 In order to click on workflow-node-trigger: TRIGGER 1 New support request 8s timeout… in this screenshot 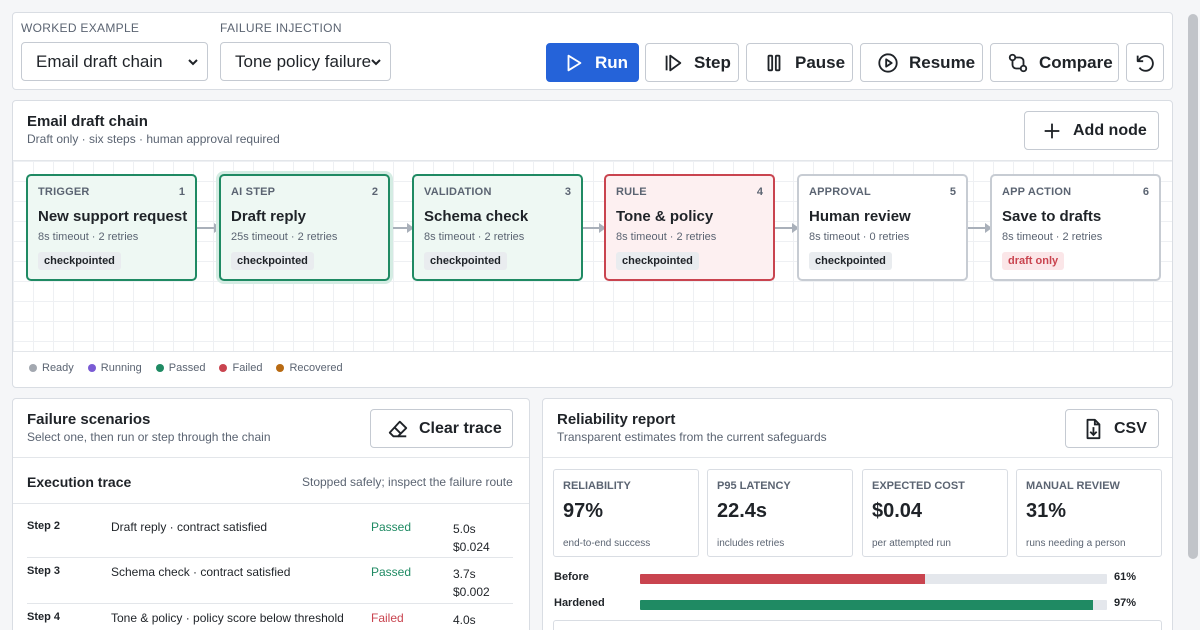, I will do `click(111, 227)`.